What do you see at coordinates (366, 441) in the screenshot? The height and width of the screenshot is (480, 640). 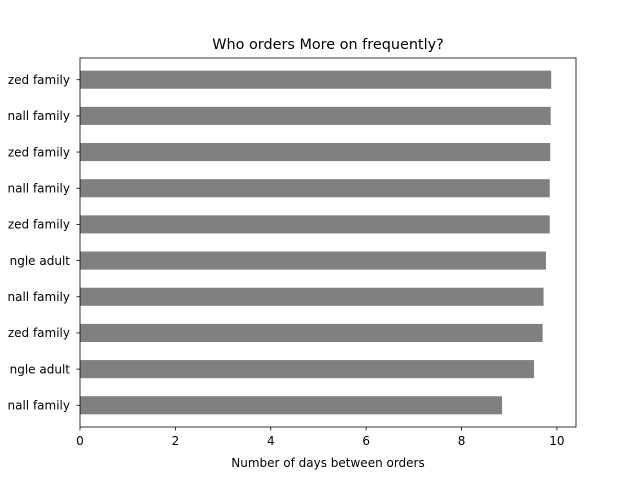 I see `x-tick-label: 6` at bounding box center [366, 441].